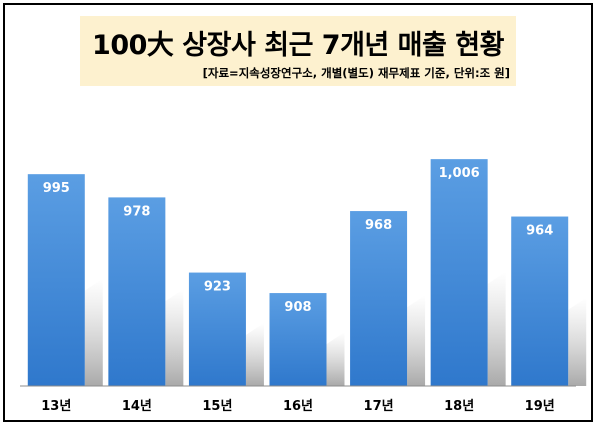 The height and width of the screenshot is (427, 600). I want to click on chart-subtitle: [자료=지속성장연구소, 개별(별도) 재무제표 기준, 단위:조 원], so click(356, 73).